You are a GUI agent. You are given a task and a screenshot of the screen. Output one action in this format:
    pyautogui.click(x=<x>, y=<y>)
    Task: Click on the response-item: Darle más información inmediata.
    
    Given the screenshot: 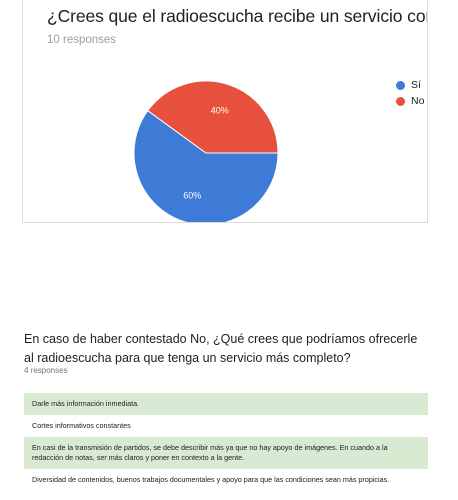 What is the action you would take?
    pyautogui.click(x=226, y=404)
    